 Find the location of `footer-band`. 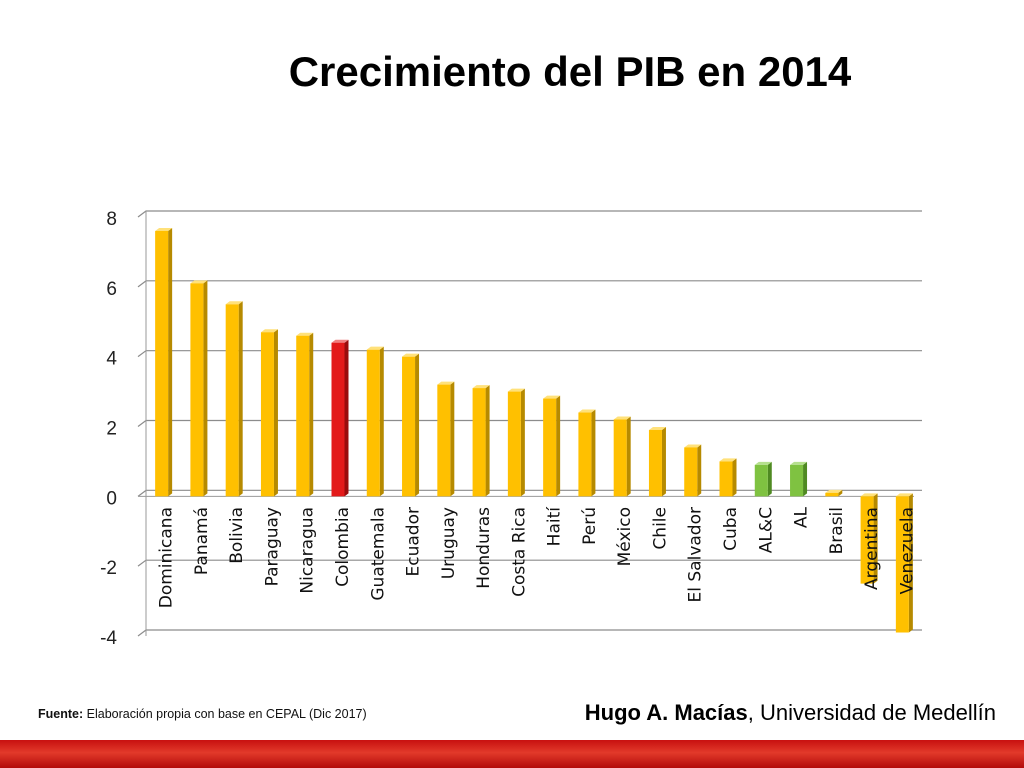

footer-band is located at coordinates (512, 754).